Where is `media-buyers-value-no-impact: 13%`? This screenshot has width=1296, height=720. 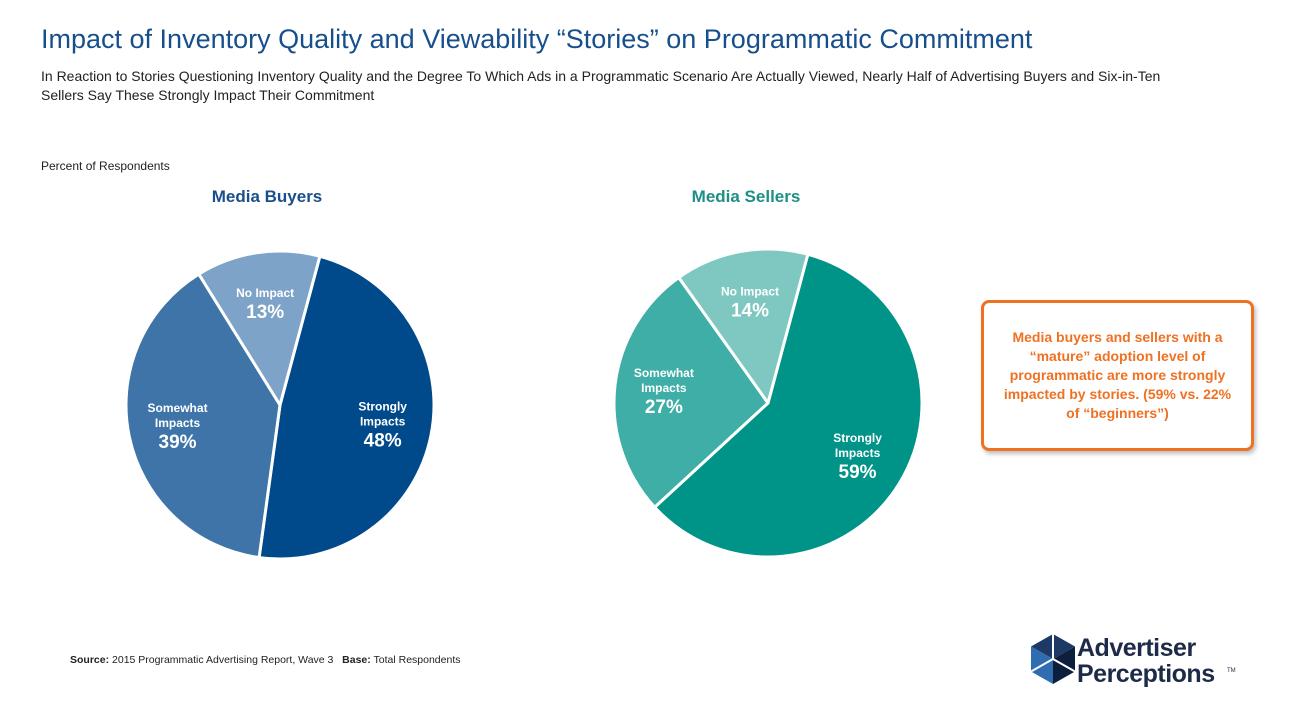 media-buyers-value-no-impact: 13% is located at coordinates (265, 312).